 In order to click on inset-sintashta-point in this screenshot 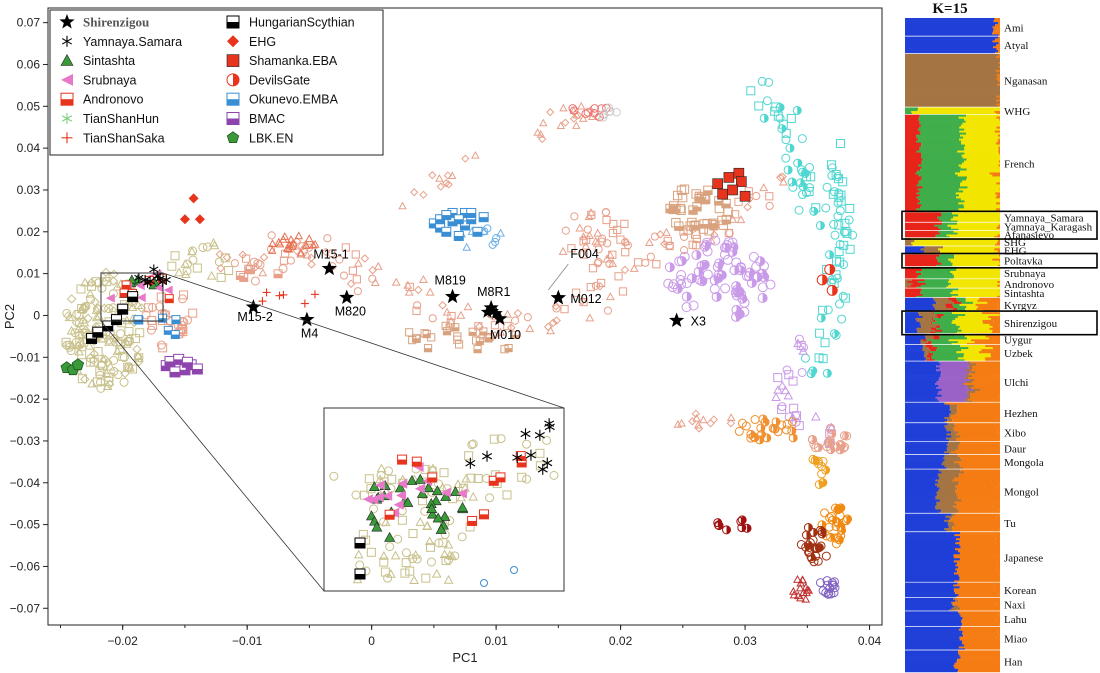, I will do `click(463, 506)`.